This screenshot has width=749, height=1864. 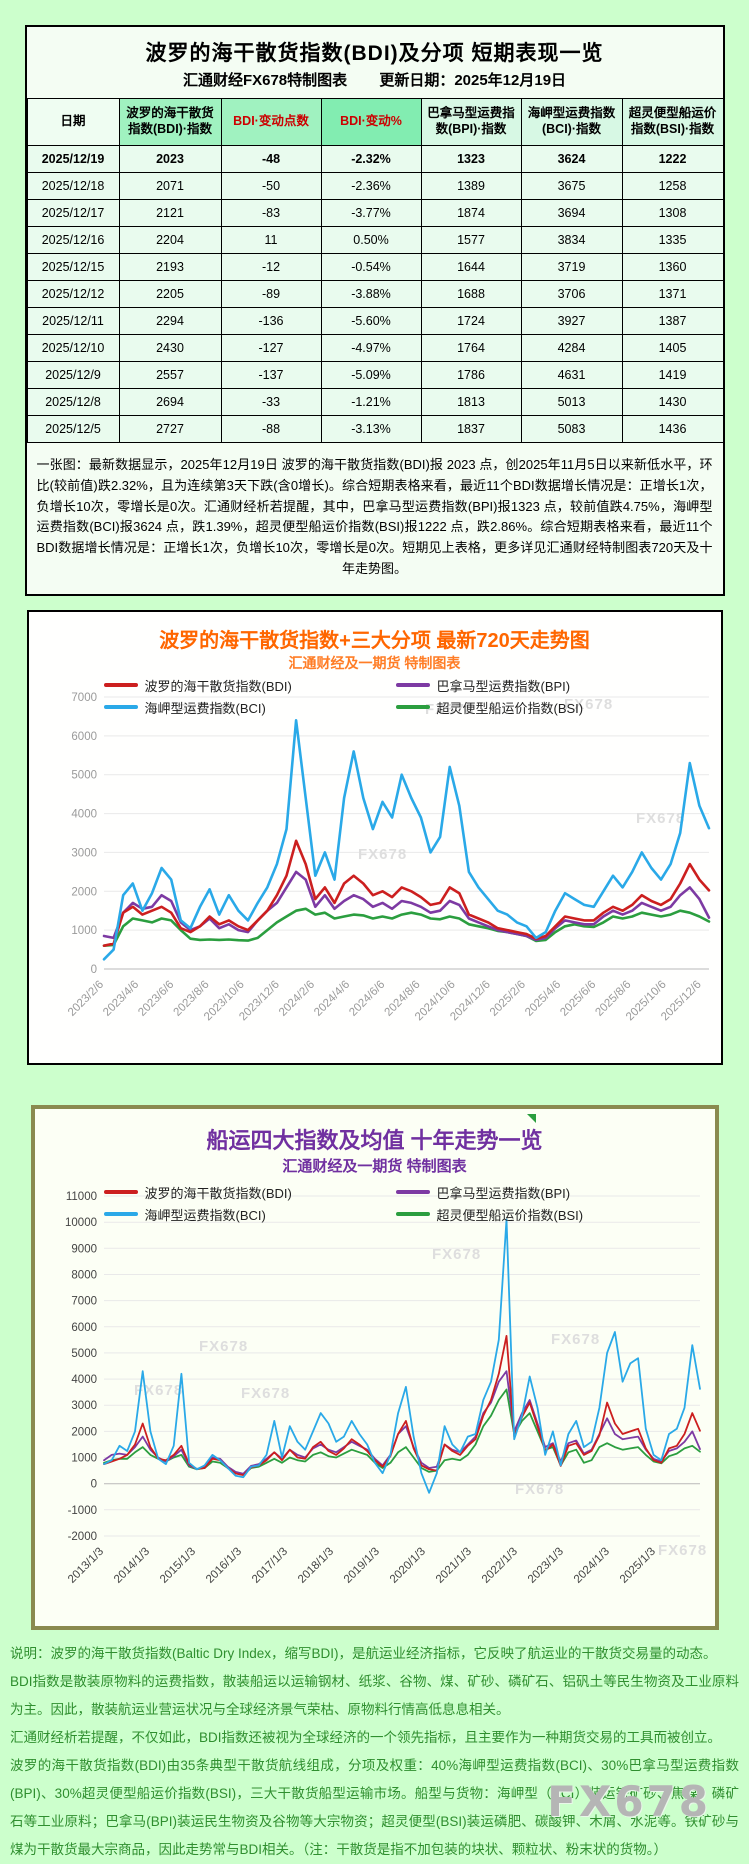 What do you see at coordinates (375, 348) in the screenshot?
I see `table-row: 2025/12/10 2430 -127 -4.97% 1764 4284 1405` at bounding box center [375, 348].